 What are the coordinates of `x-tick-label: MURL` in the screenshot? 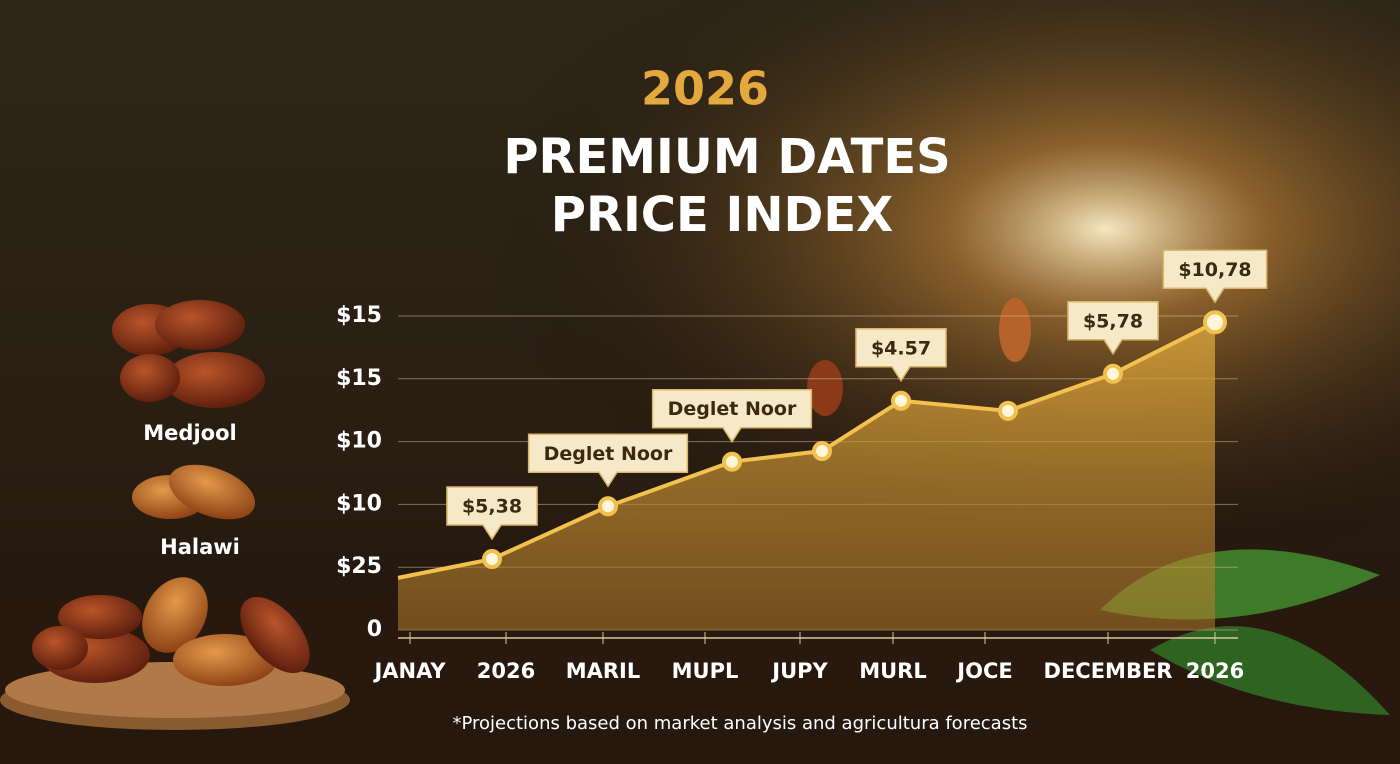 It's located at (893, 671).